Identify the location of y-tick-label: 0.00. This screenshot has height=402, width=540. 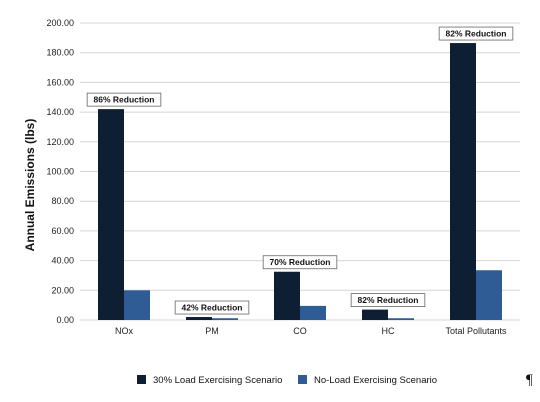
(65, 320).